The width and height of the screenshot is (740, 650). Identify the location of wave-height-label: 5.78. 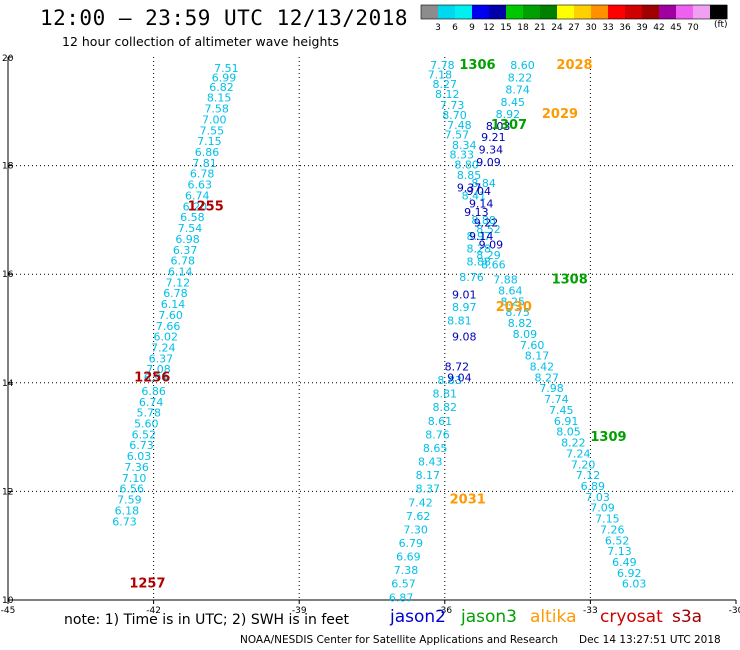
(148, 413).